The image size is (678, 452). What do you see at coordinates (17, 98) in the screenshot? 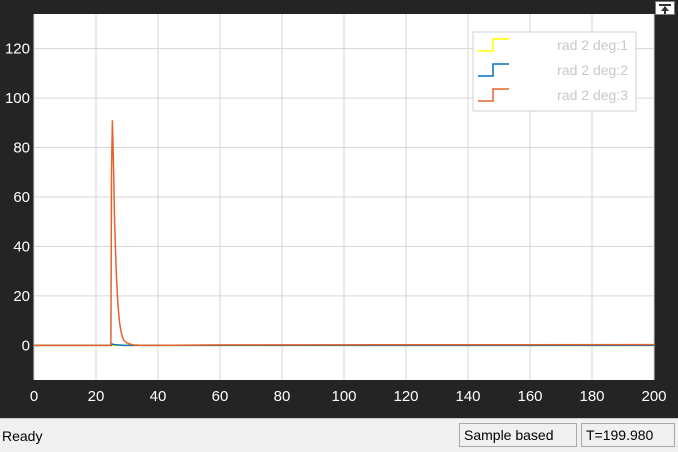
I see `y-tick-label: 100` at bounding box center [17, 98].